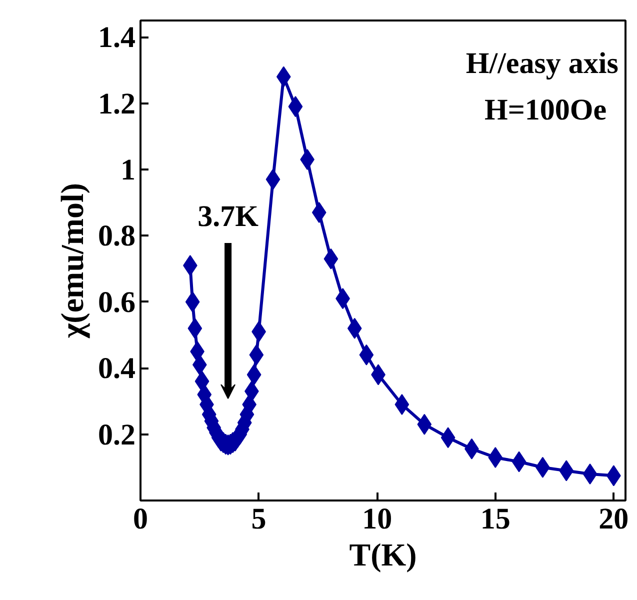  Describe the element at coordinates (545, 109) in the screenshot. I see `annotation: H=100Oe` at that location.